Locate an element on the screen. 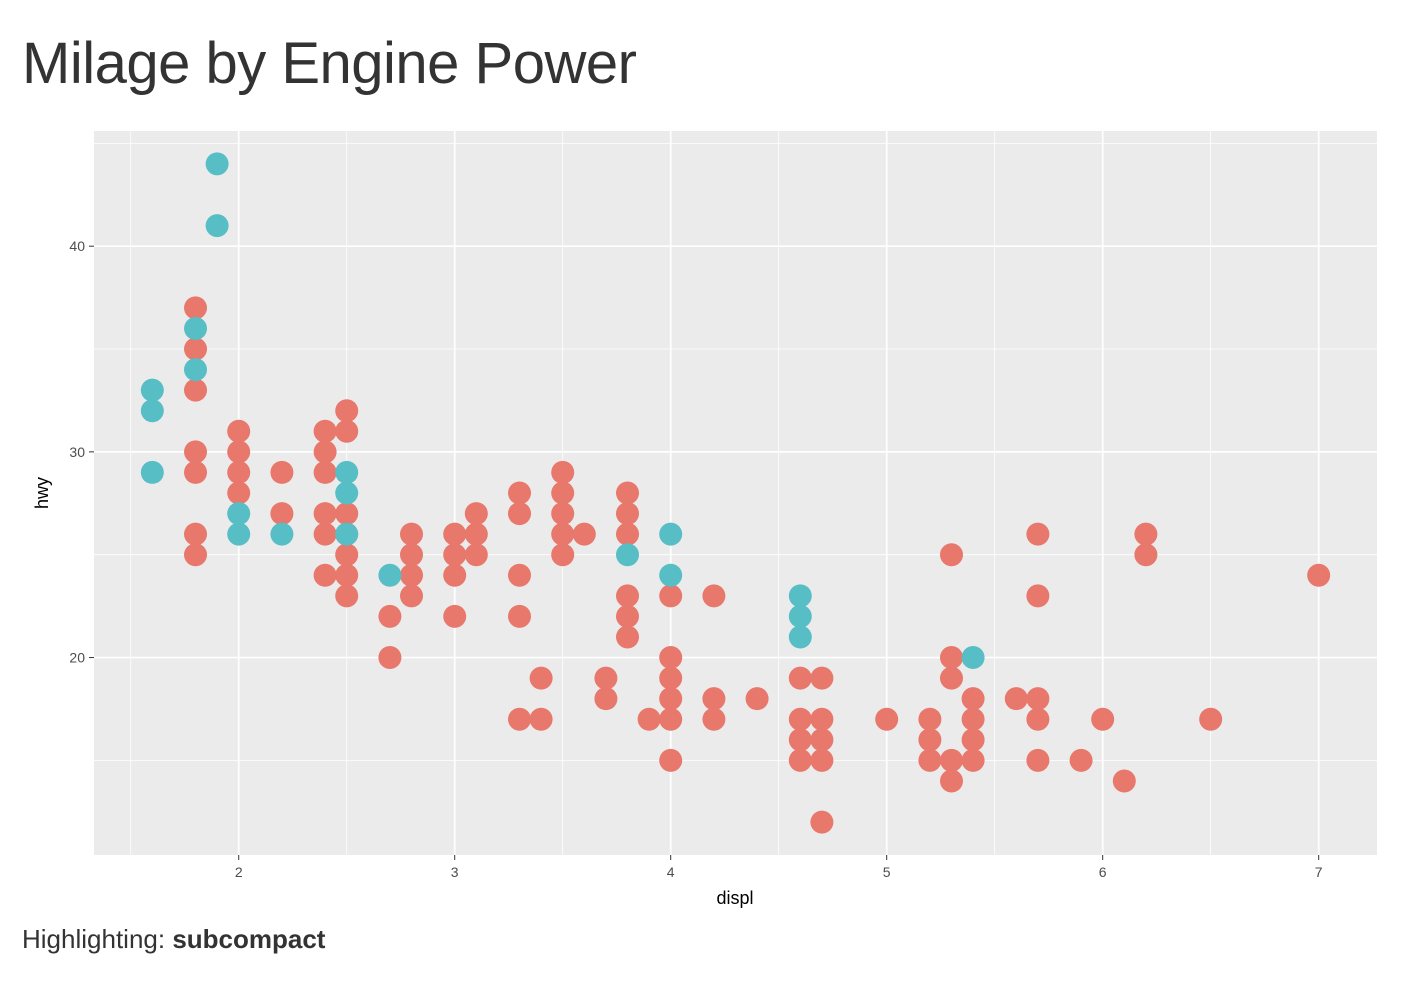 The height and width of the screenshot is (986, 1406). y-axis: 20 30 40 is located at coordinates (81, 452).